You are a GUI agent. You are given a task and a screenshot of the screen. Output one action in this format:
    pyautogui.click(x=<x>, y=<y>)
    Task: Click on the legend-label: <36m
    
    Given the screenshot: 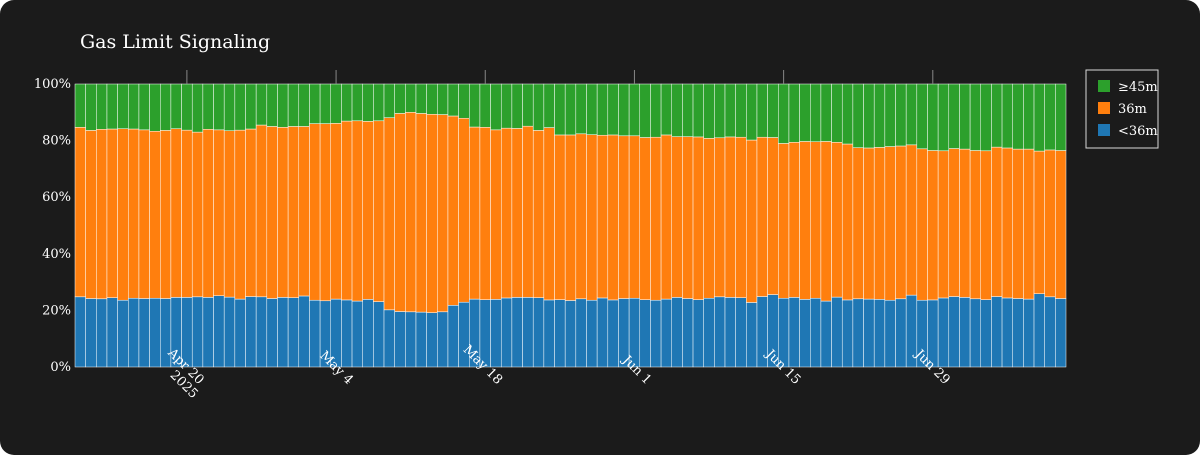 What is the action you would take?
    pyautogui.click(x=1138, y=131)
    